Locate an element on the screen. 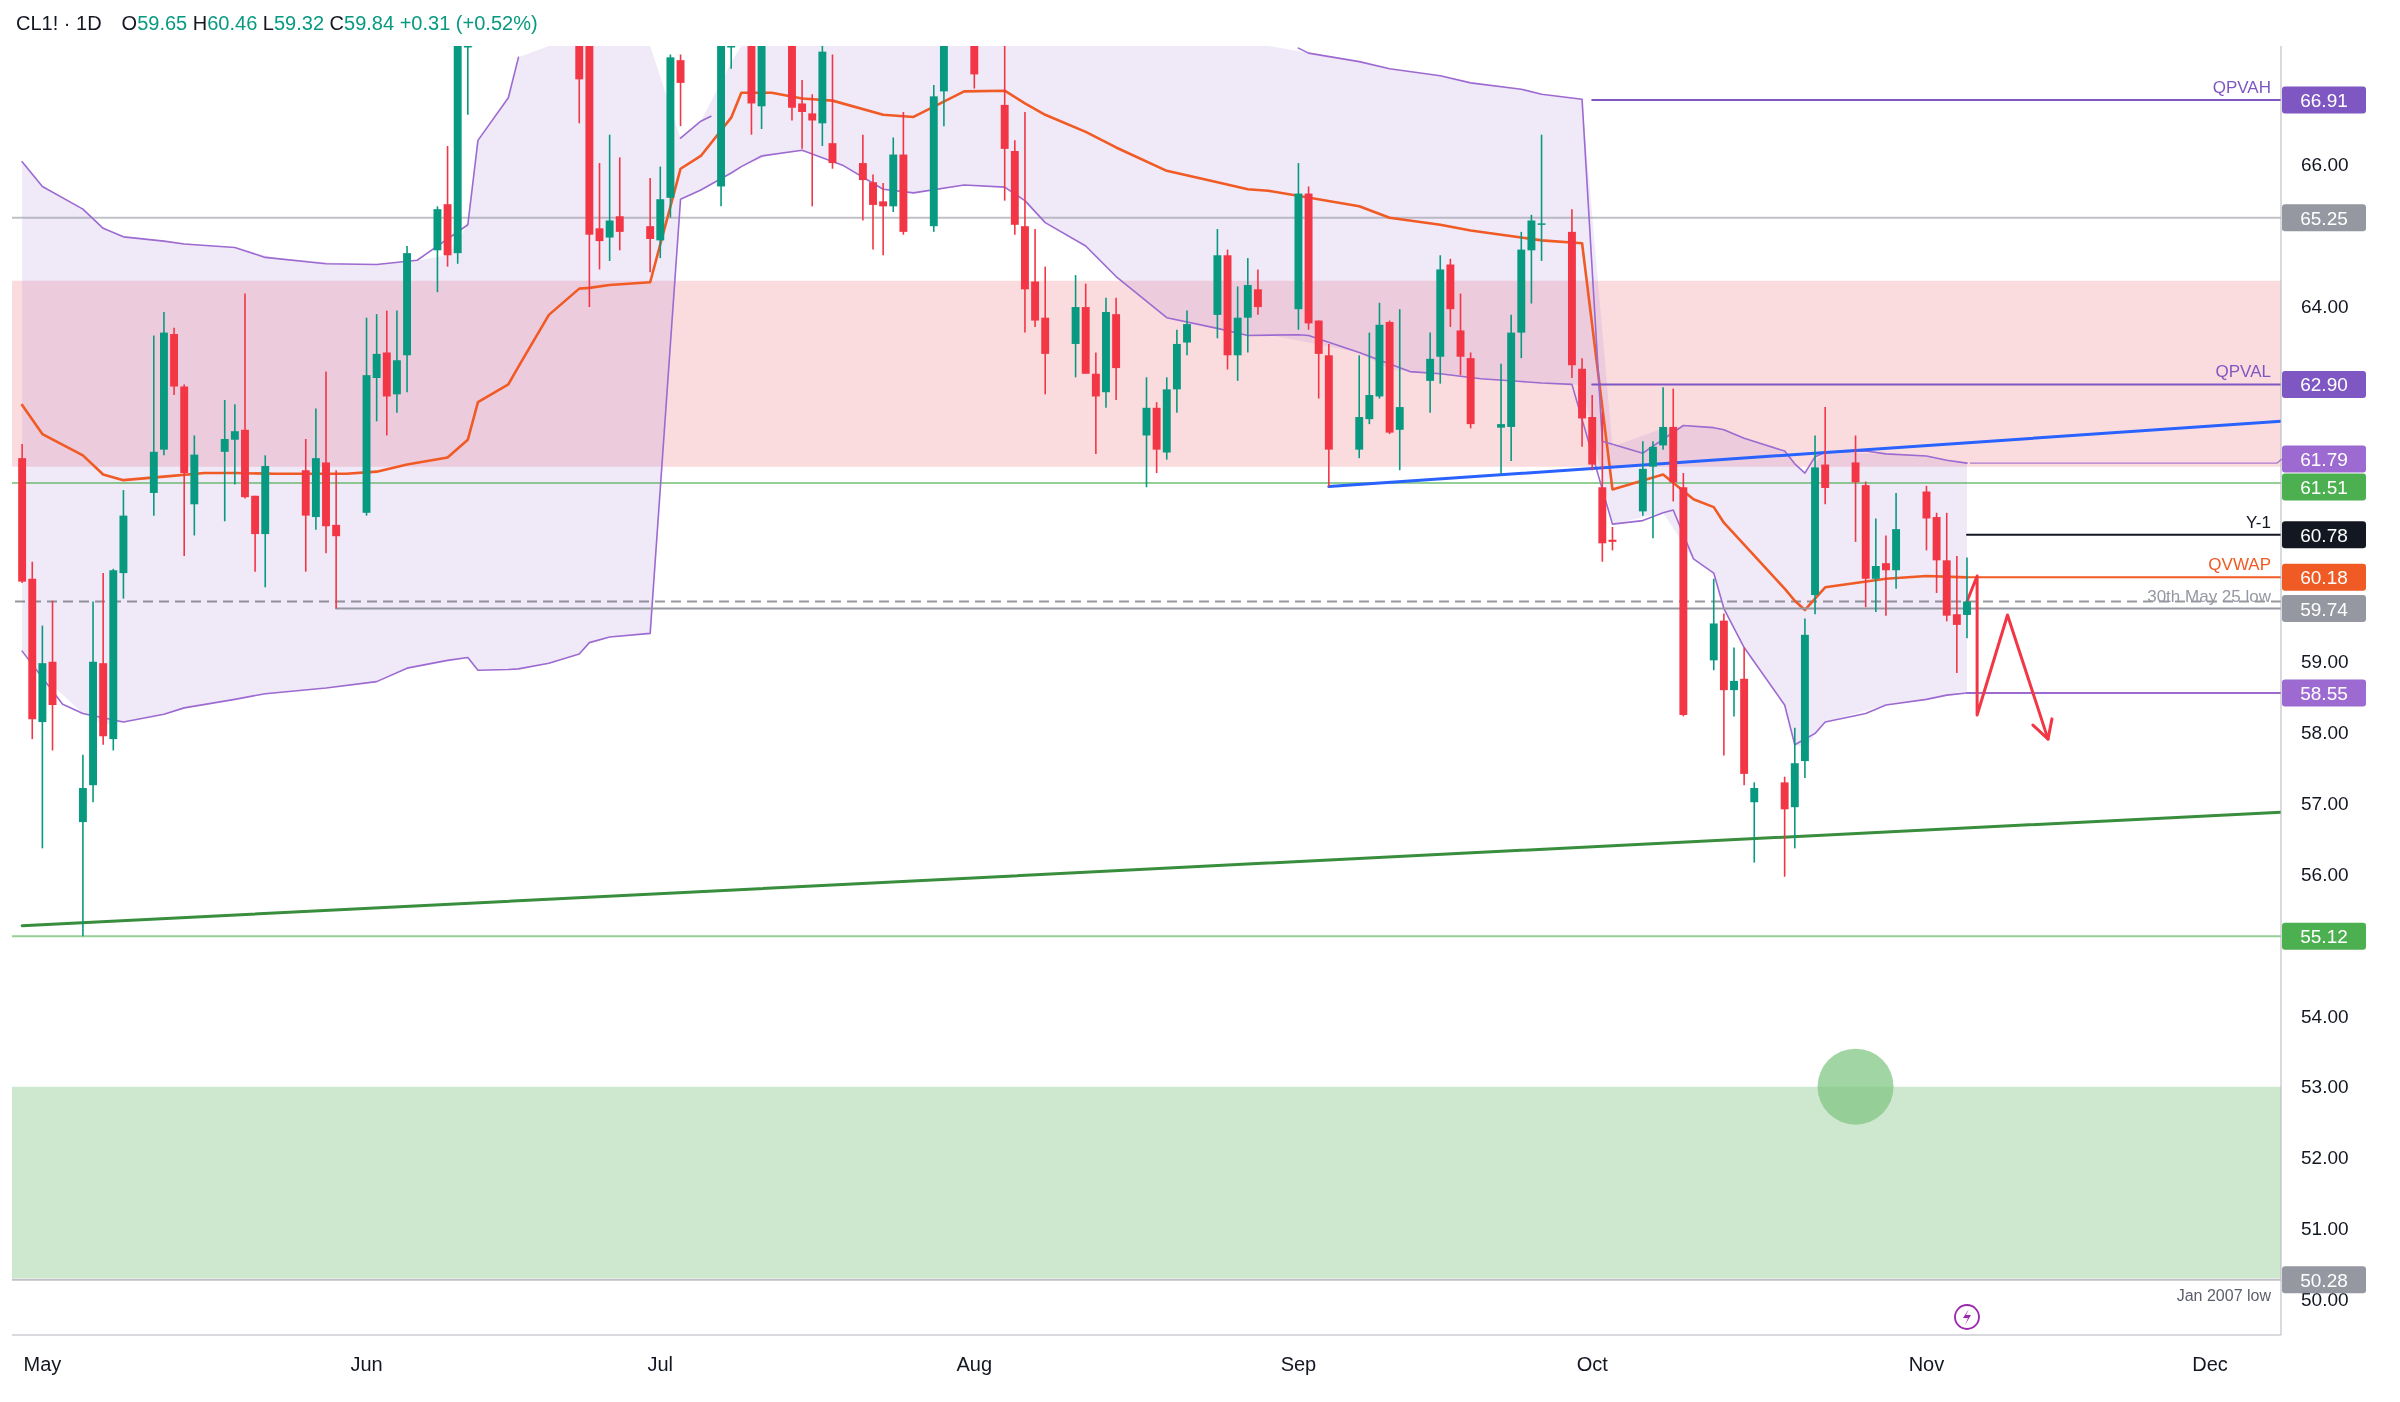 This screenshot has height=1402, width=2400. y-tick-label: 51.00 is located at coordinates (2325, 1229).